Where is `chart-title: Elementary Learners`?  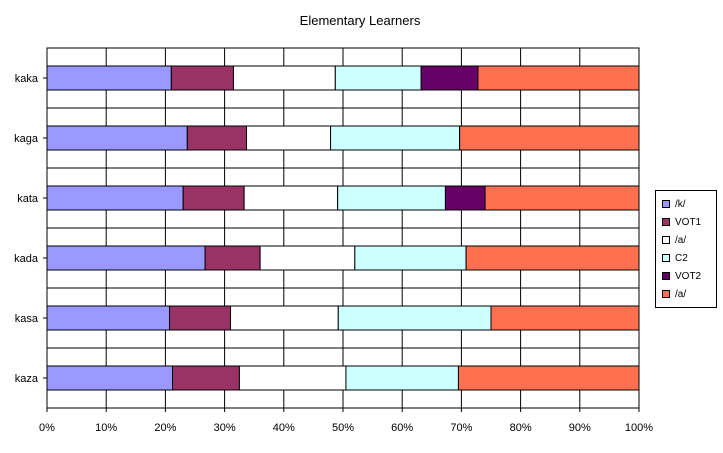
chart-title: Elementary Learners is located at coordinates (360, 20).